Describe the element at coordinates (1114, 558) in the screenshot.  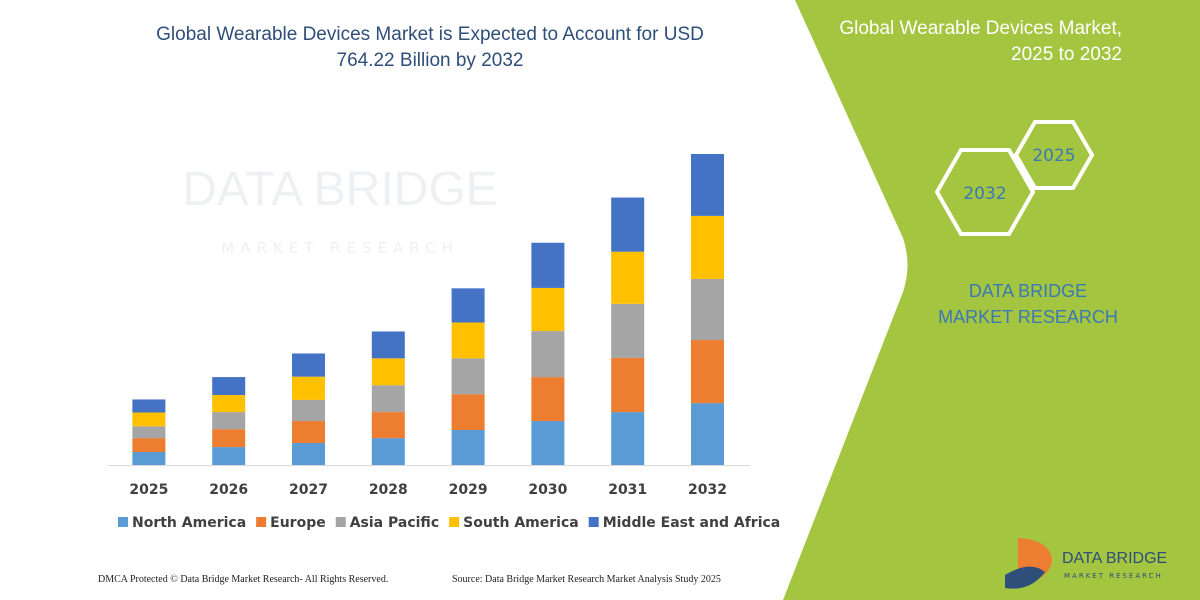
I see `logo-name: DATA BRIDGE` at that location.